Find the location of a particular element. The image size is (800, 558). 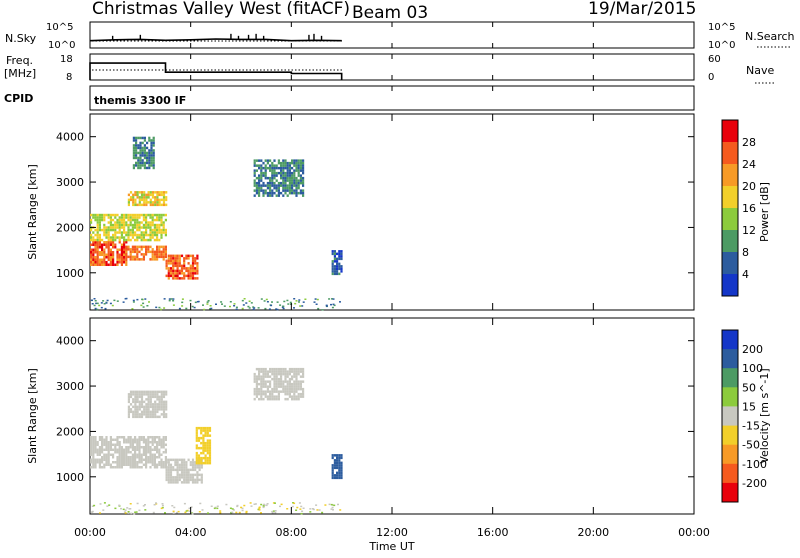

power-y-tick-label: 3000 is located at coordinates (70, 182).